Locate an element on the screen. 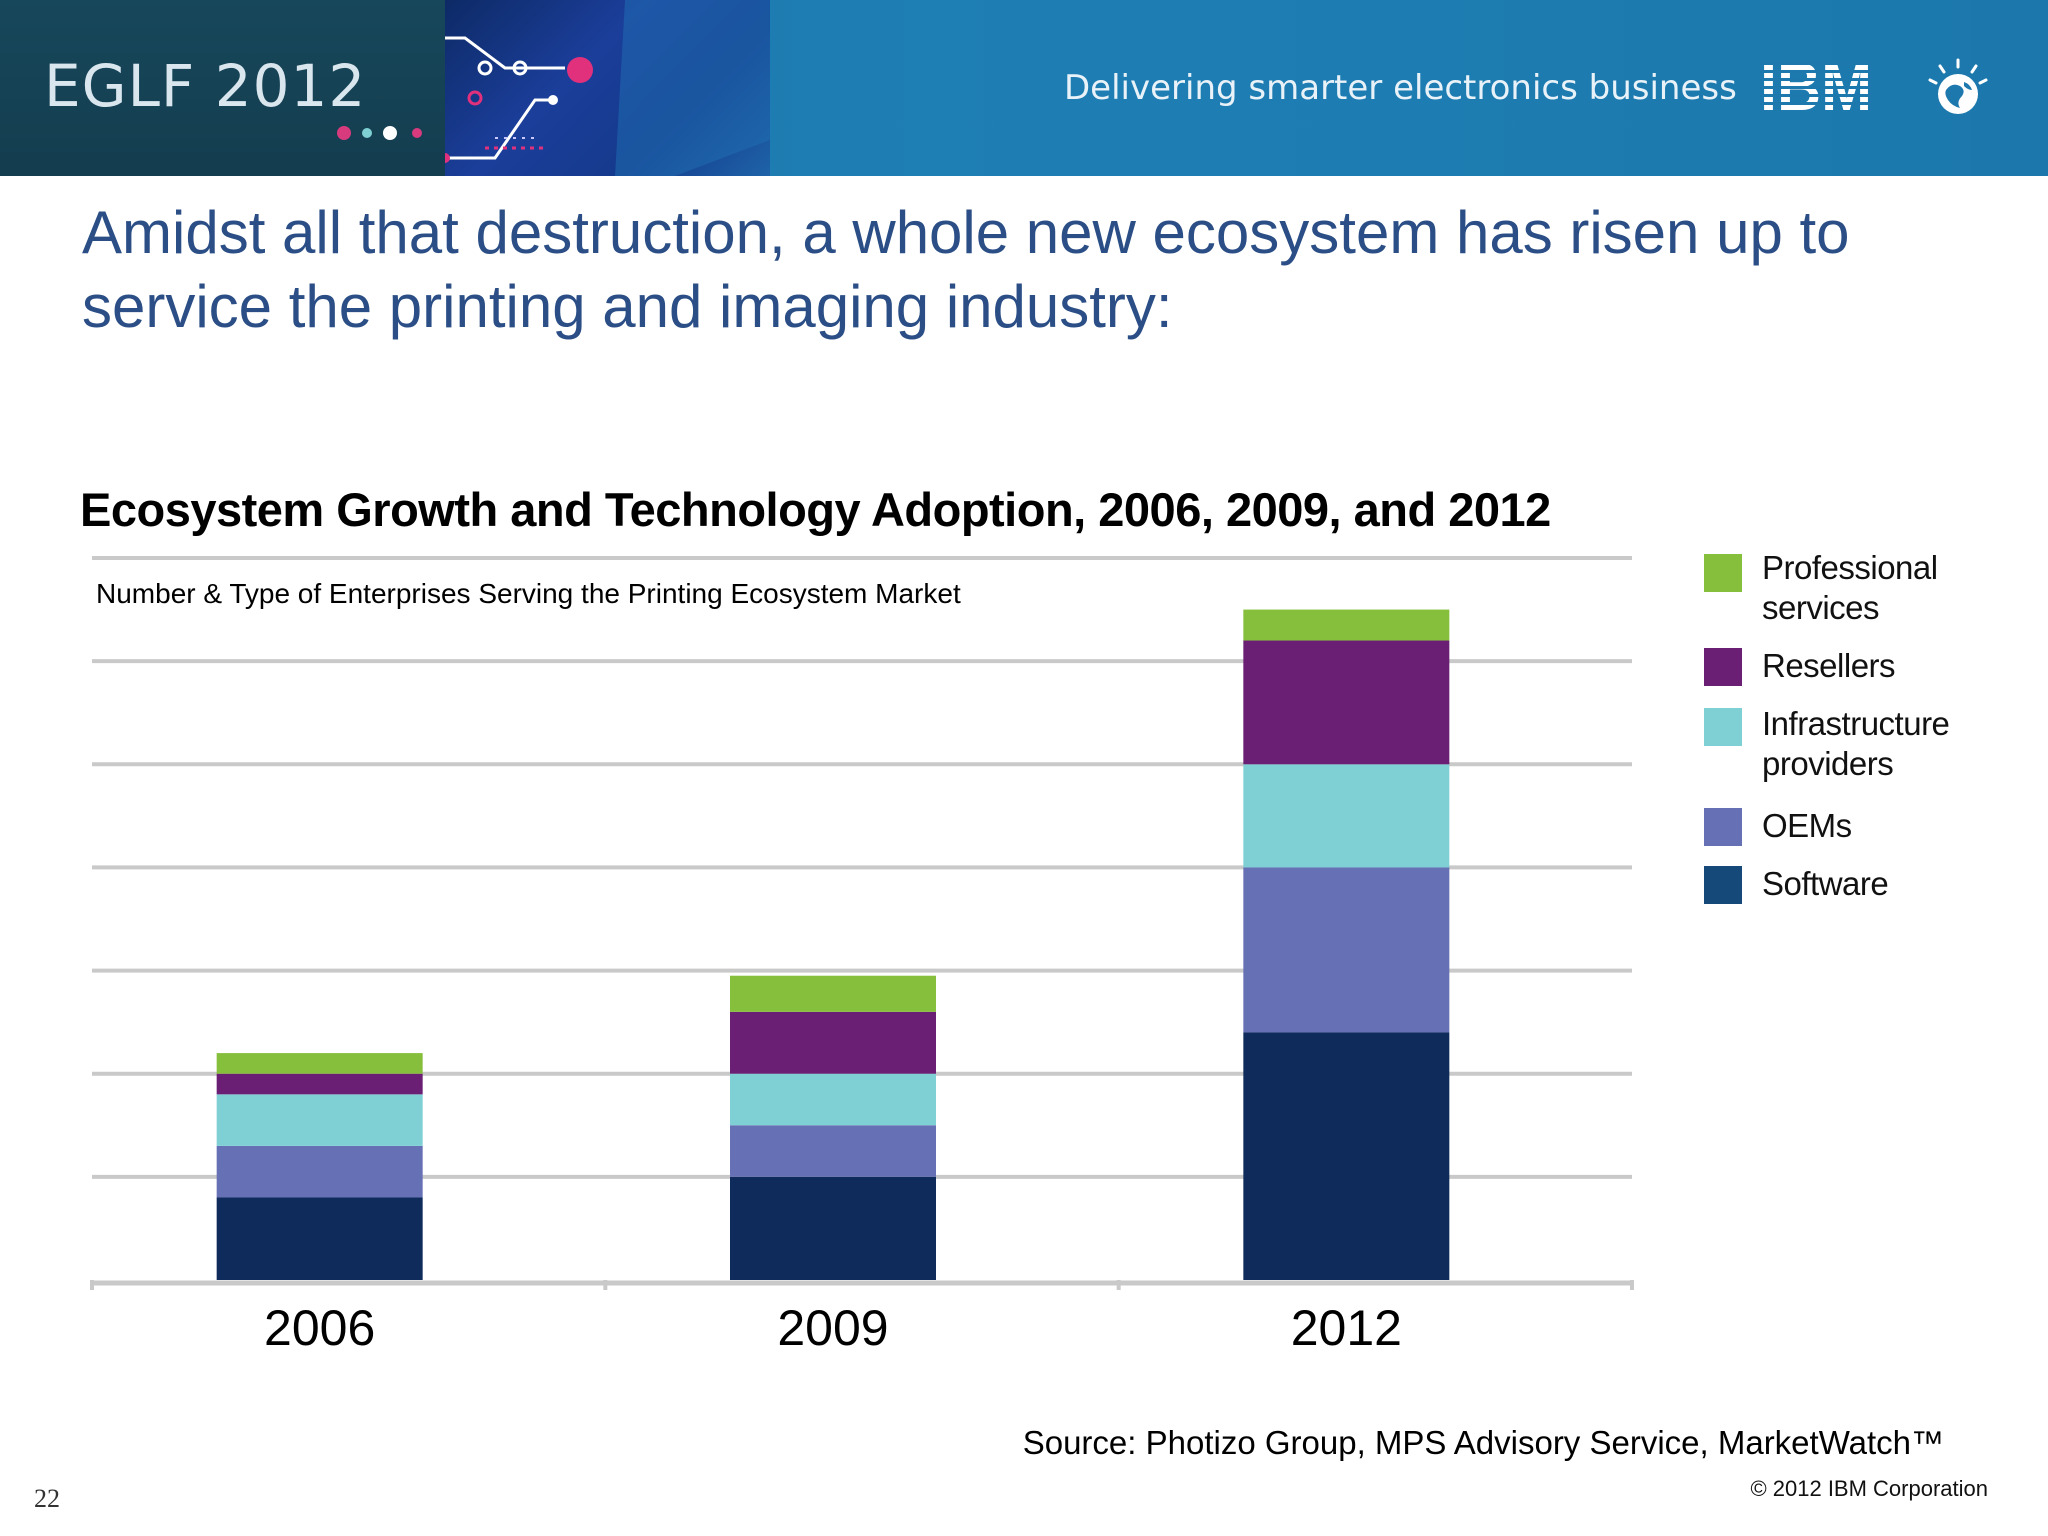 This screenshot has height=1536, width=2048. page-number: 22 is located at coordinates (47, 1498).